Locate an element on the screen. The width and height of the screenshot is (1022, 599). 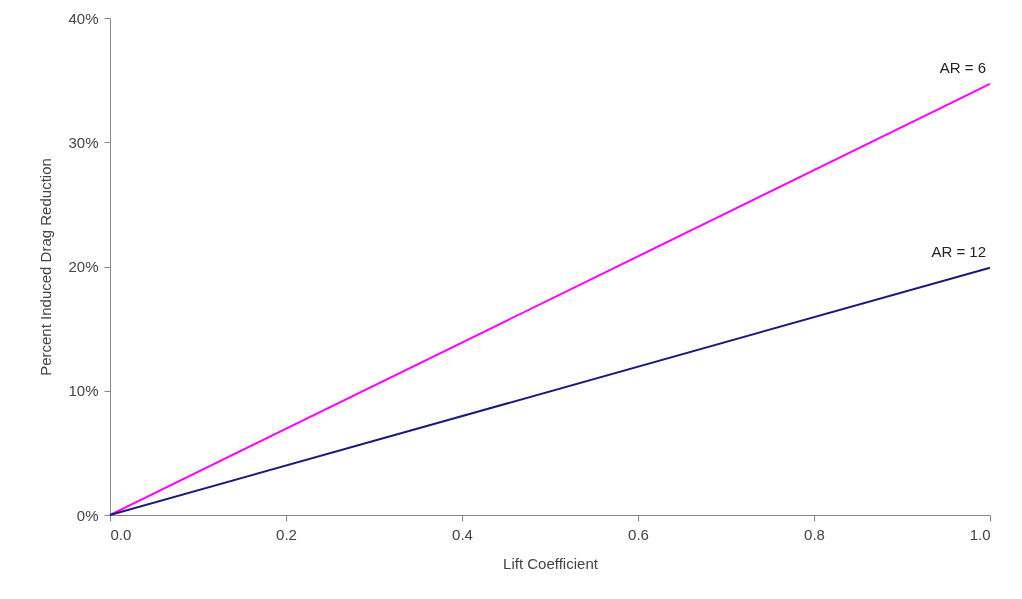
x-axis-title: Lift Coefficient is located at coordinates (551, 563).